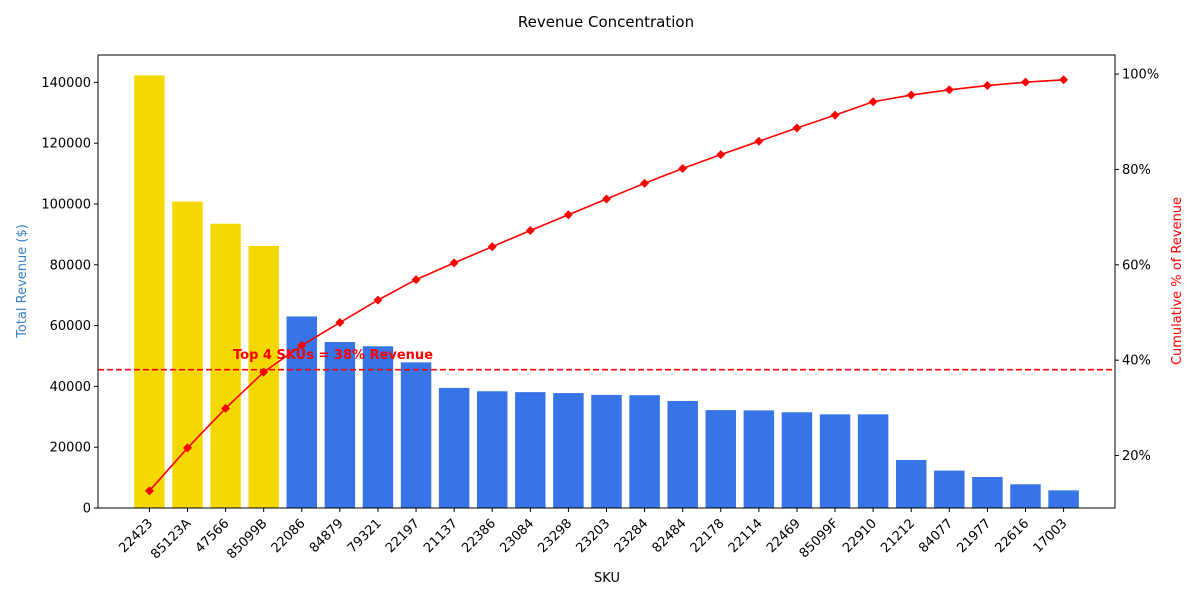 This screenshot has height=600, width=1200. Describe the element at coordinates (188, 448) in the screenshot. I see `cumulative-point-85123A` at that location.